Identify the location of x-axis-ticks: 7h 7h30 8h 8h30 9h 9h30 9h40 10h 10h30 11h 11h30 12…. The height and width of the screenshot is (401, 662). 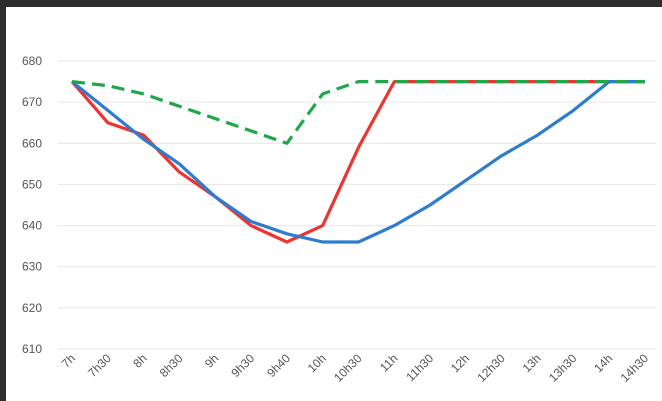
(355, 368).